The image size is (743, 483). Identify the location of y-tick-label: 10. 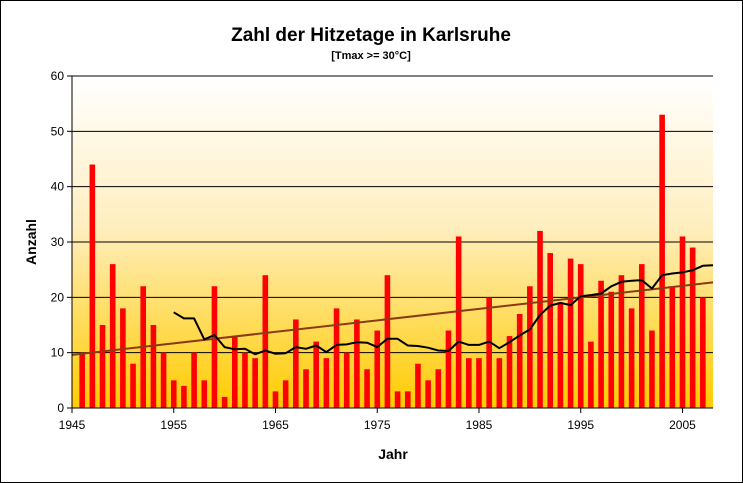
(58, 353).